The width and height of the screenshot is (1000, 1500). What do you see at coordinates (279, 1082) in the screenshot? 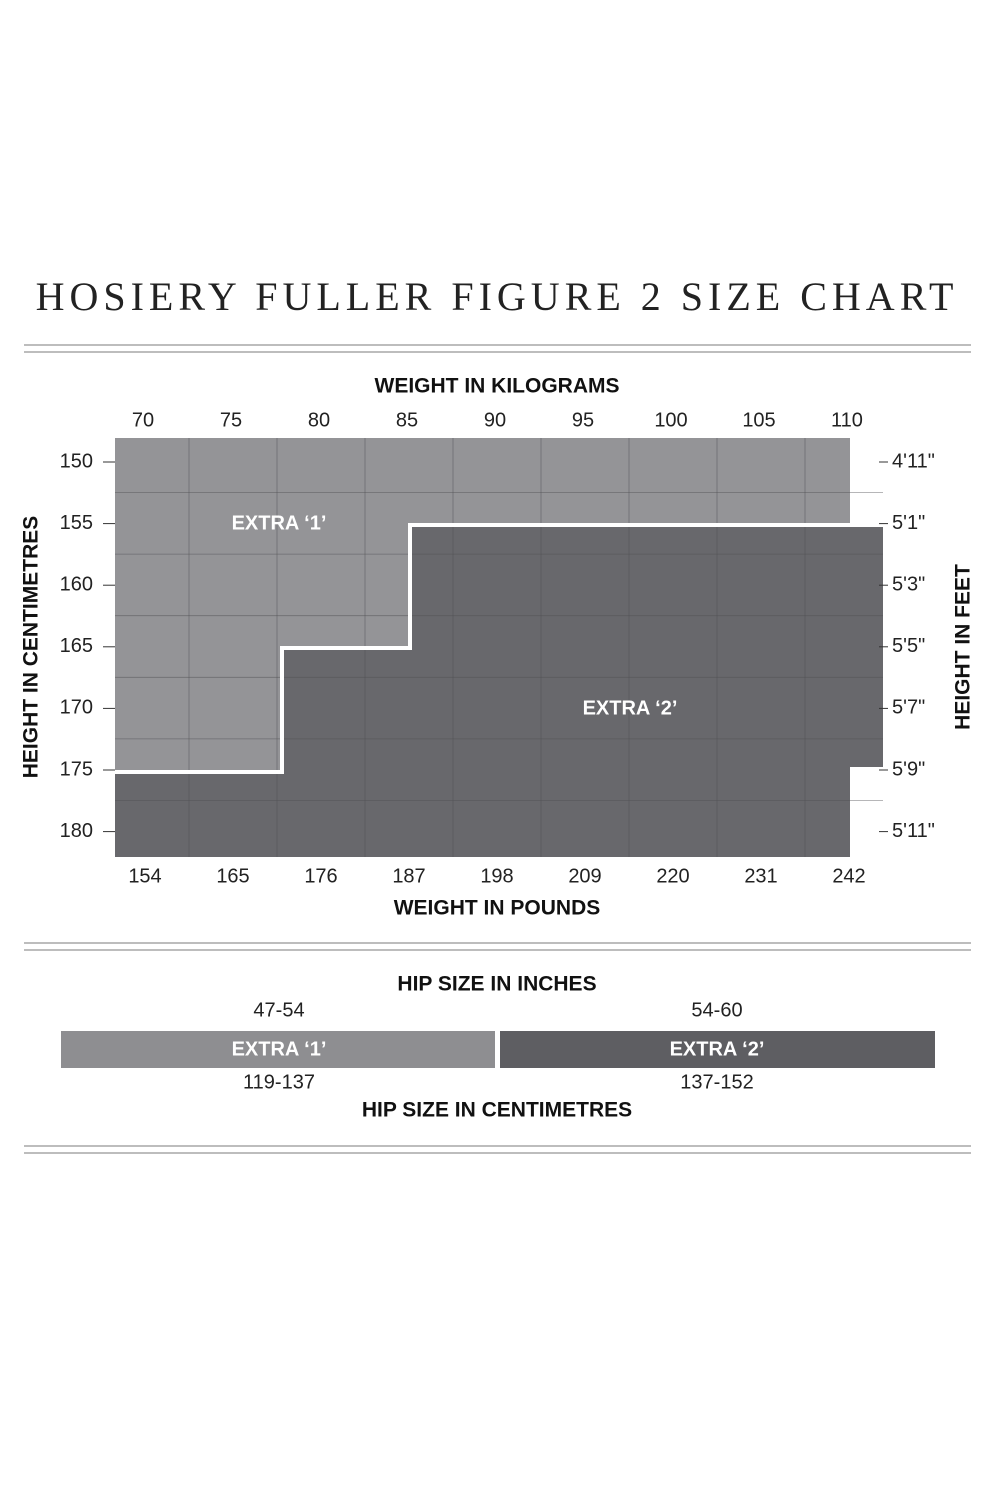
I see `hip-centimetres: 119-137` at bounding box center [279, 1082].